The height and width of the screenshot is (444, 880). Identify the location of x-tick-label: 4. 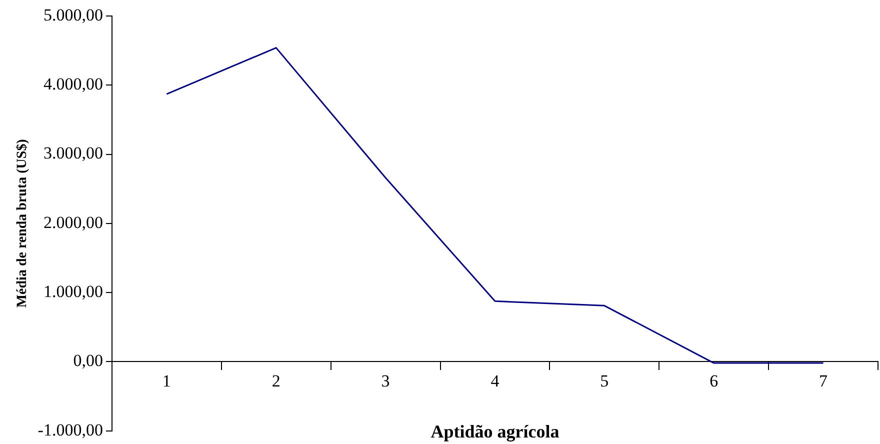
(495, 380).